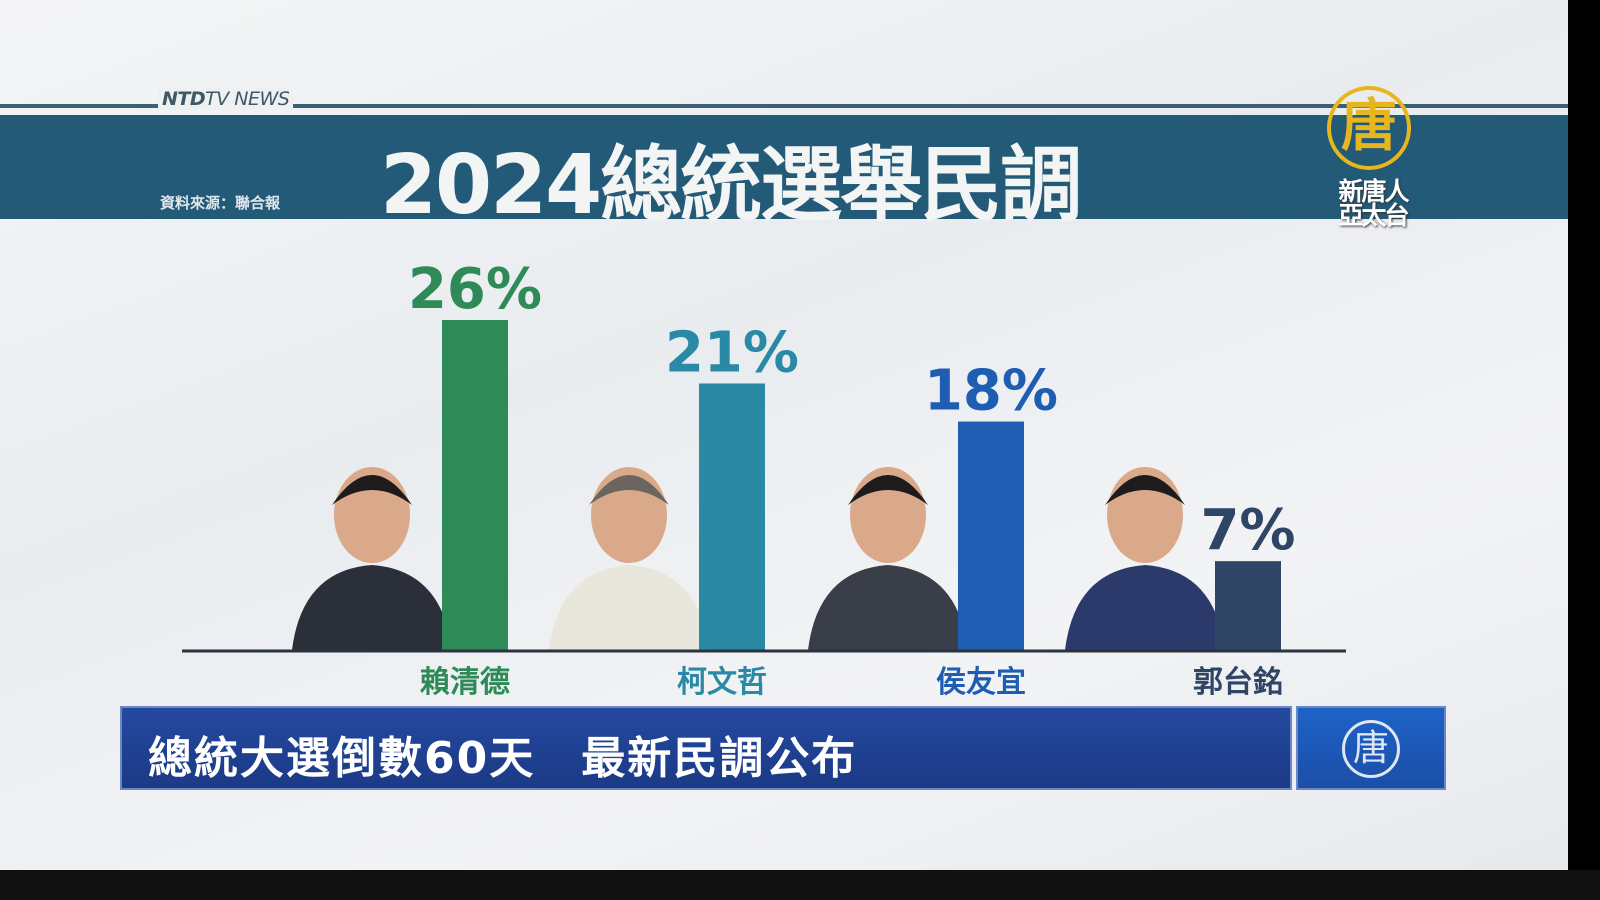 Image resolution: width=1600 pixels, height=900 pixels. I want to click on bar-郭台銘, so click(1248, 605).